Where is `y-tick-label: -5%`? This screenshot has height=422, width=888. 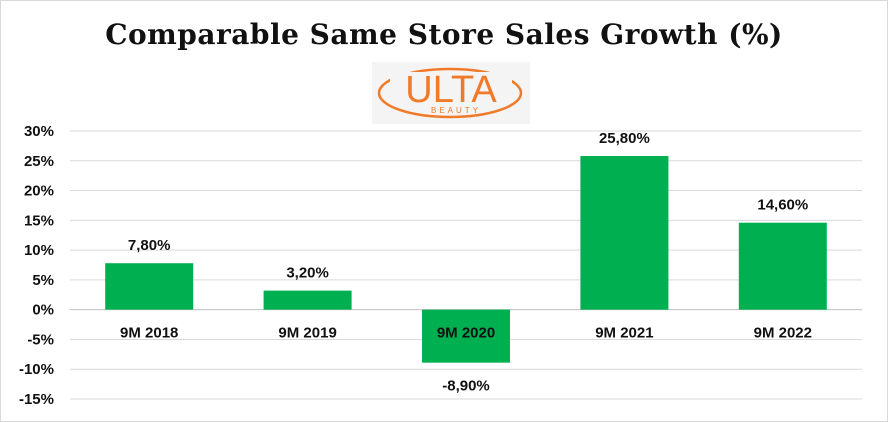 y-tick-label: -5% is located at coordinates (40, 339).